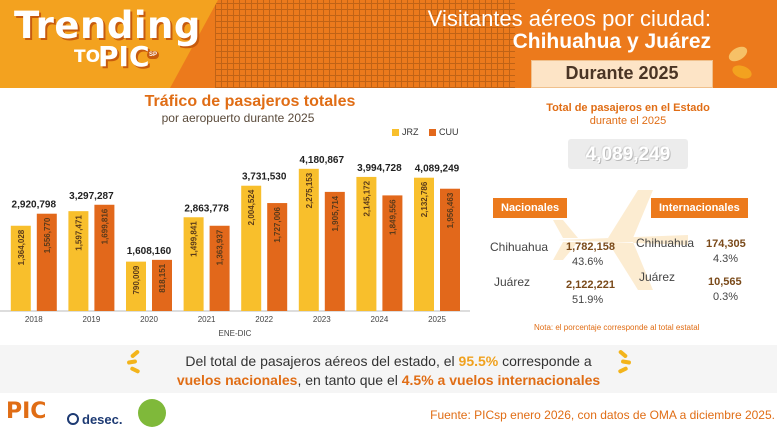 This screenshot has height=430, width=777. What do you see at coordinates (366, 198) in the screenshot?
I see `bar-value-label: 2,145,172` at bounding box center [366, 198].